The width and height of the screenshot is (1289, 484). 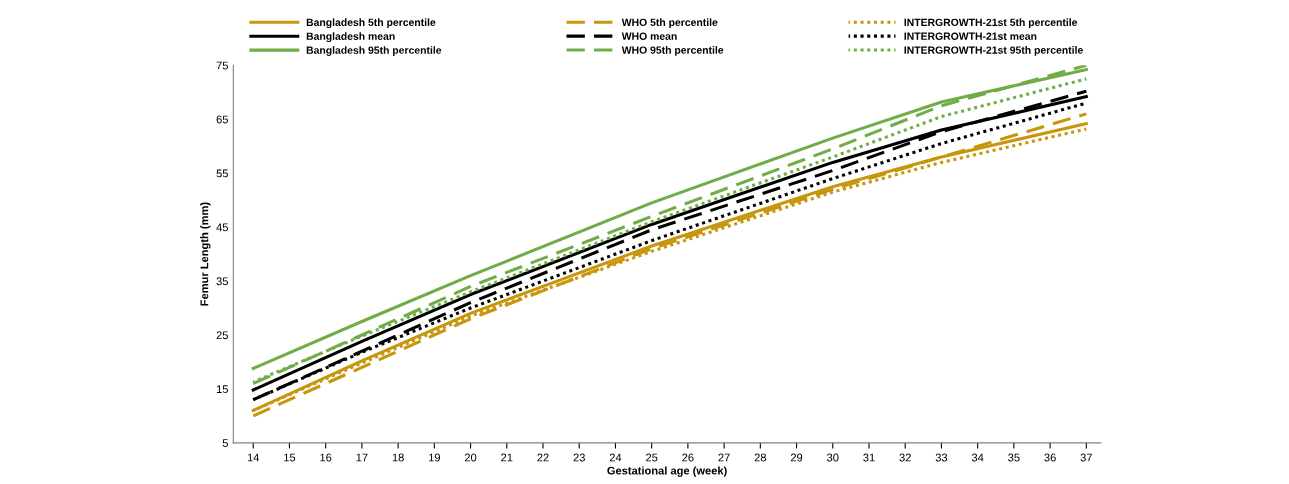 I want to click on y-tick-label: 55, so click(x=222, y=173).